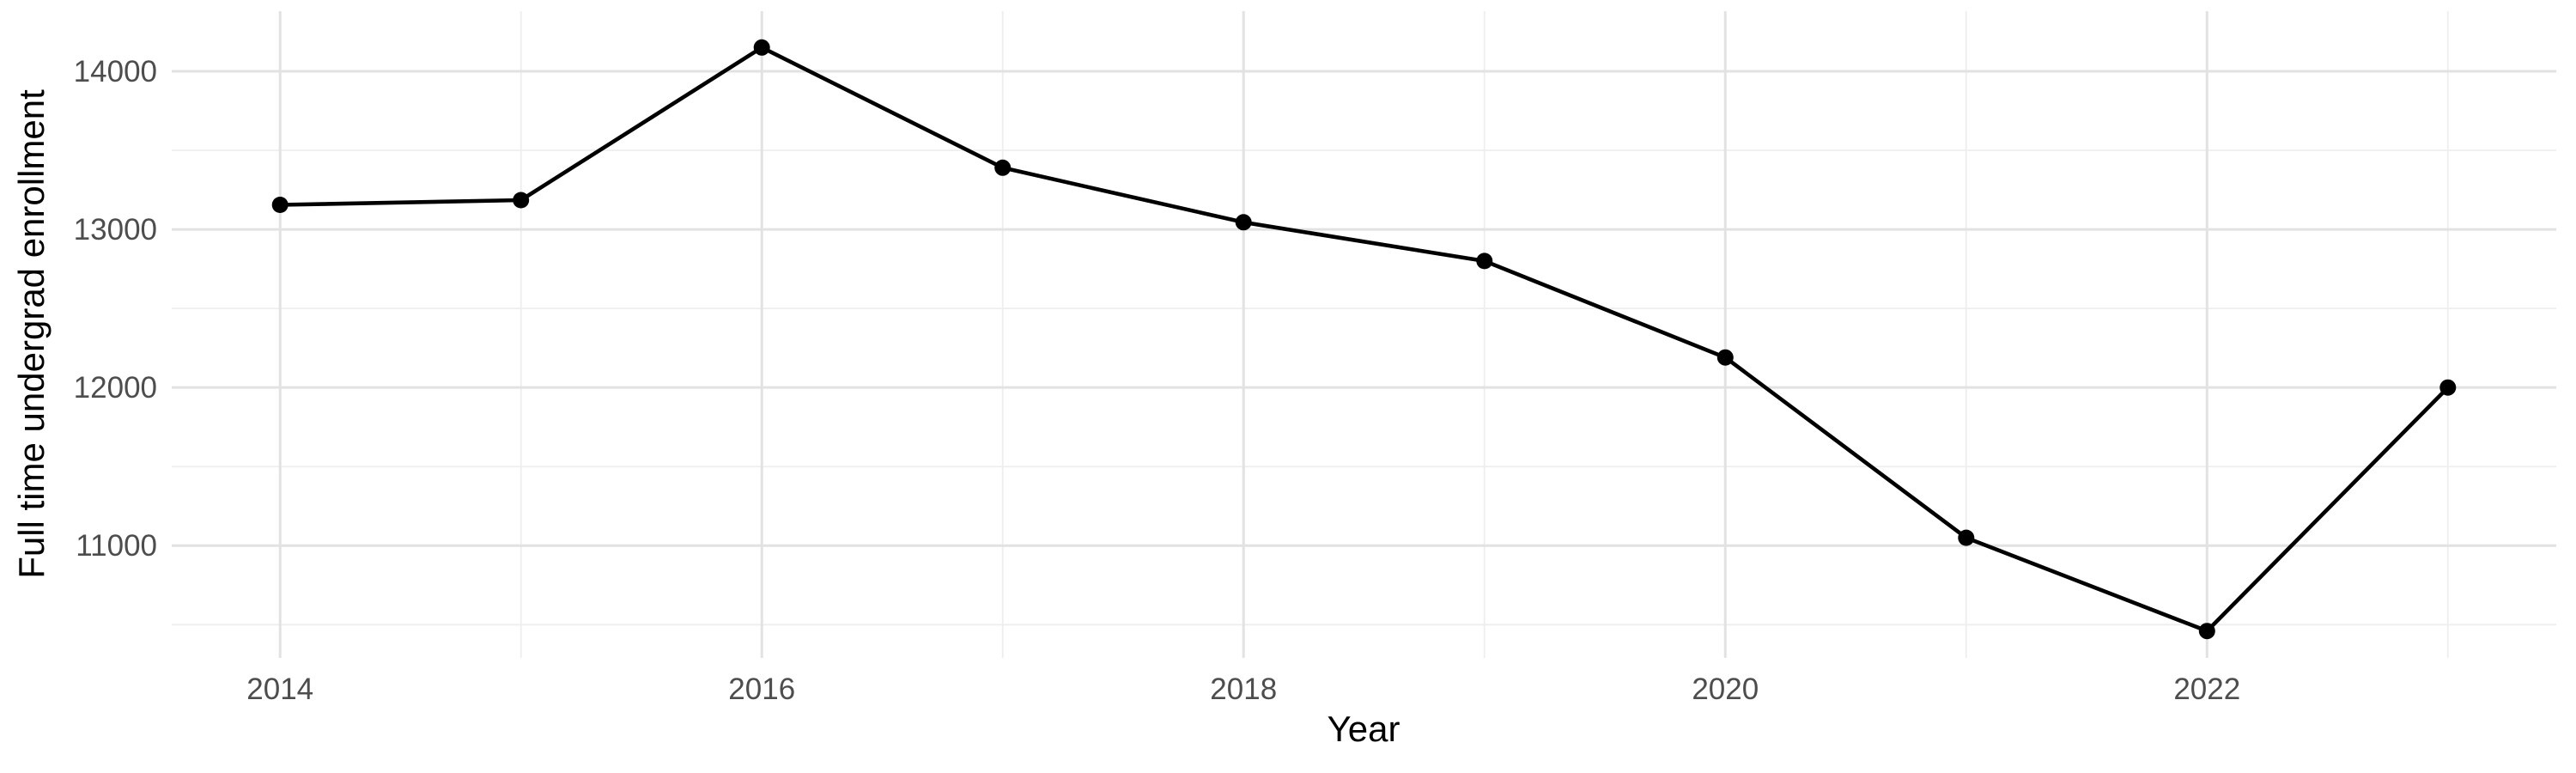 The image size is (2576, 773). Describe the element at coordinates (117, 546) in the screenshot. I see `y-tick-label: 11000` at that location.